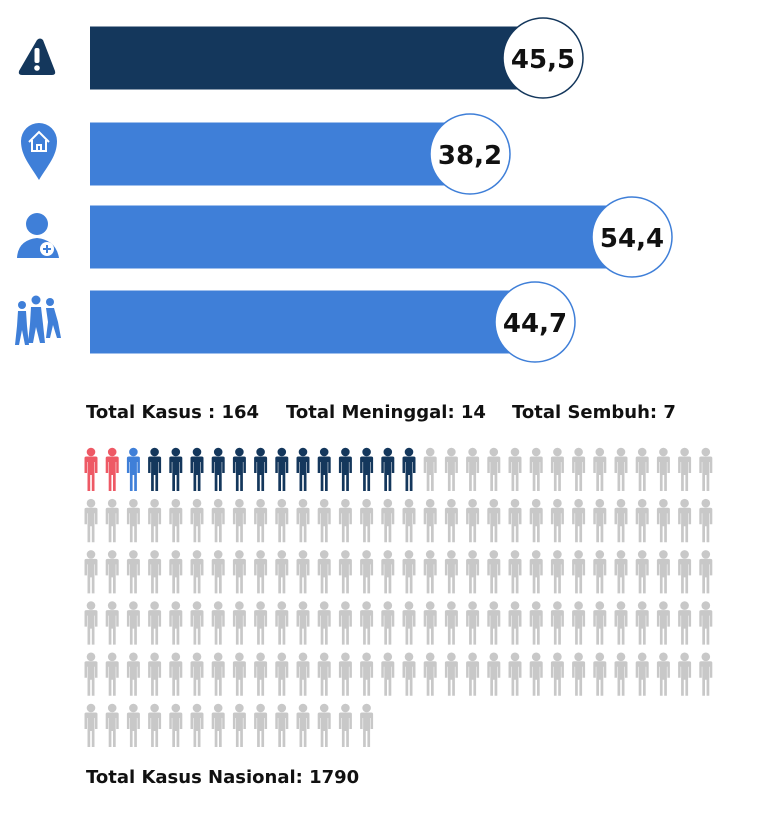 The width and height of the screenshot is (766, 818). What do you see at coordinates (381, 237) in the screenshot?
I see `bar-3: 54,4` at bounding box center [381, 237].